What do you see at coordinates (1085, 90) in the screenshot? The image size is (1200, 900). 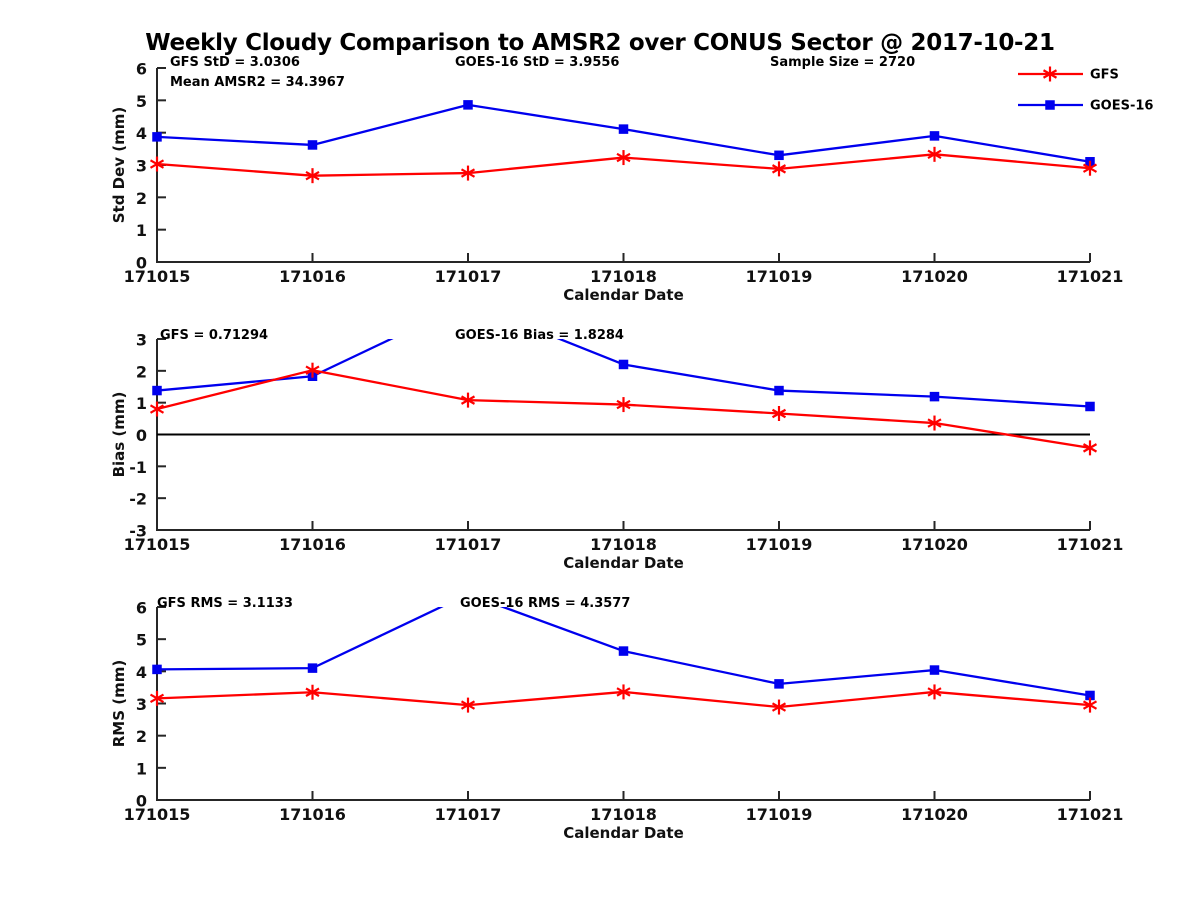 I see `legend: GFS GOES-16` at bounding box center [1085, 90].